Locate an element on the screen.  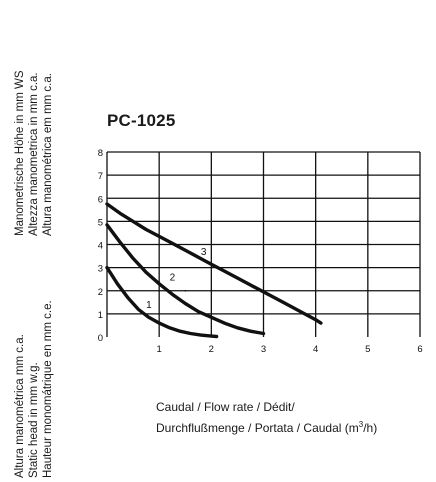
y-tick-label-3: 3 is located at coordinates (100, 269).